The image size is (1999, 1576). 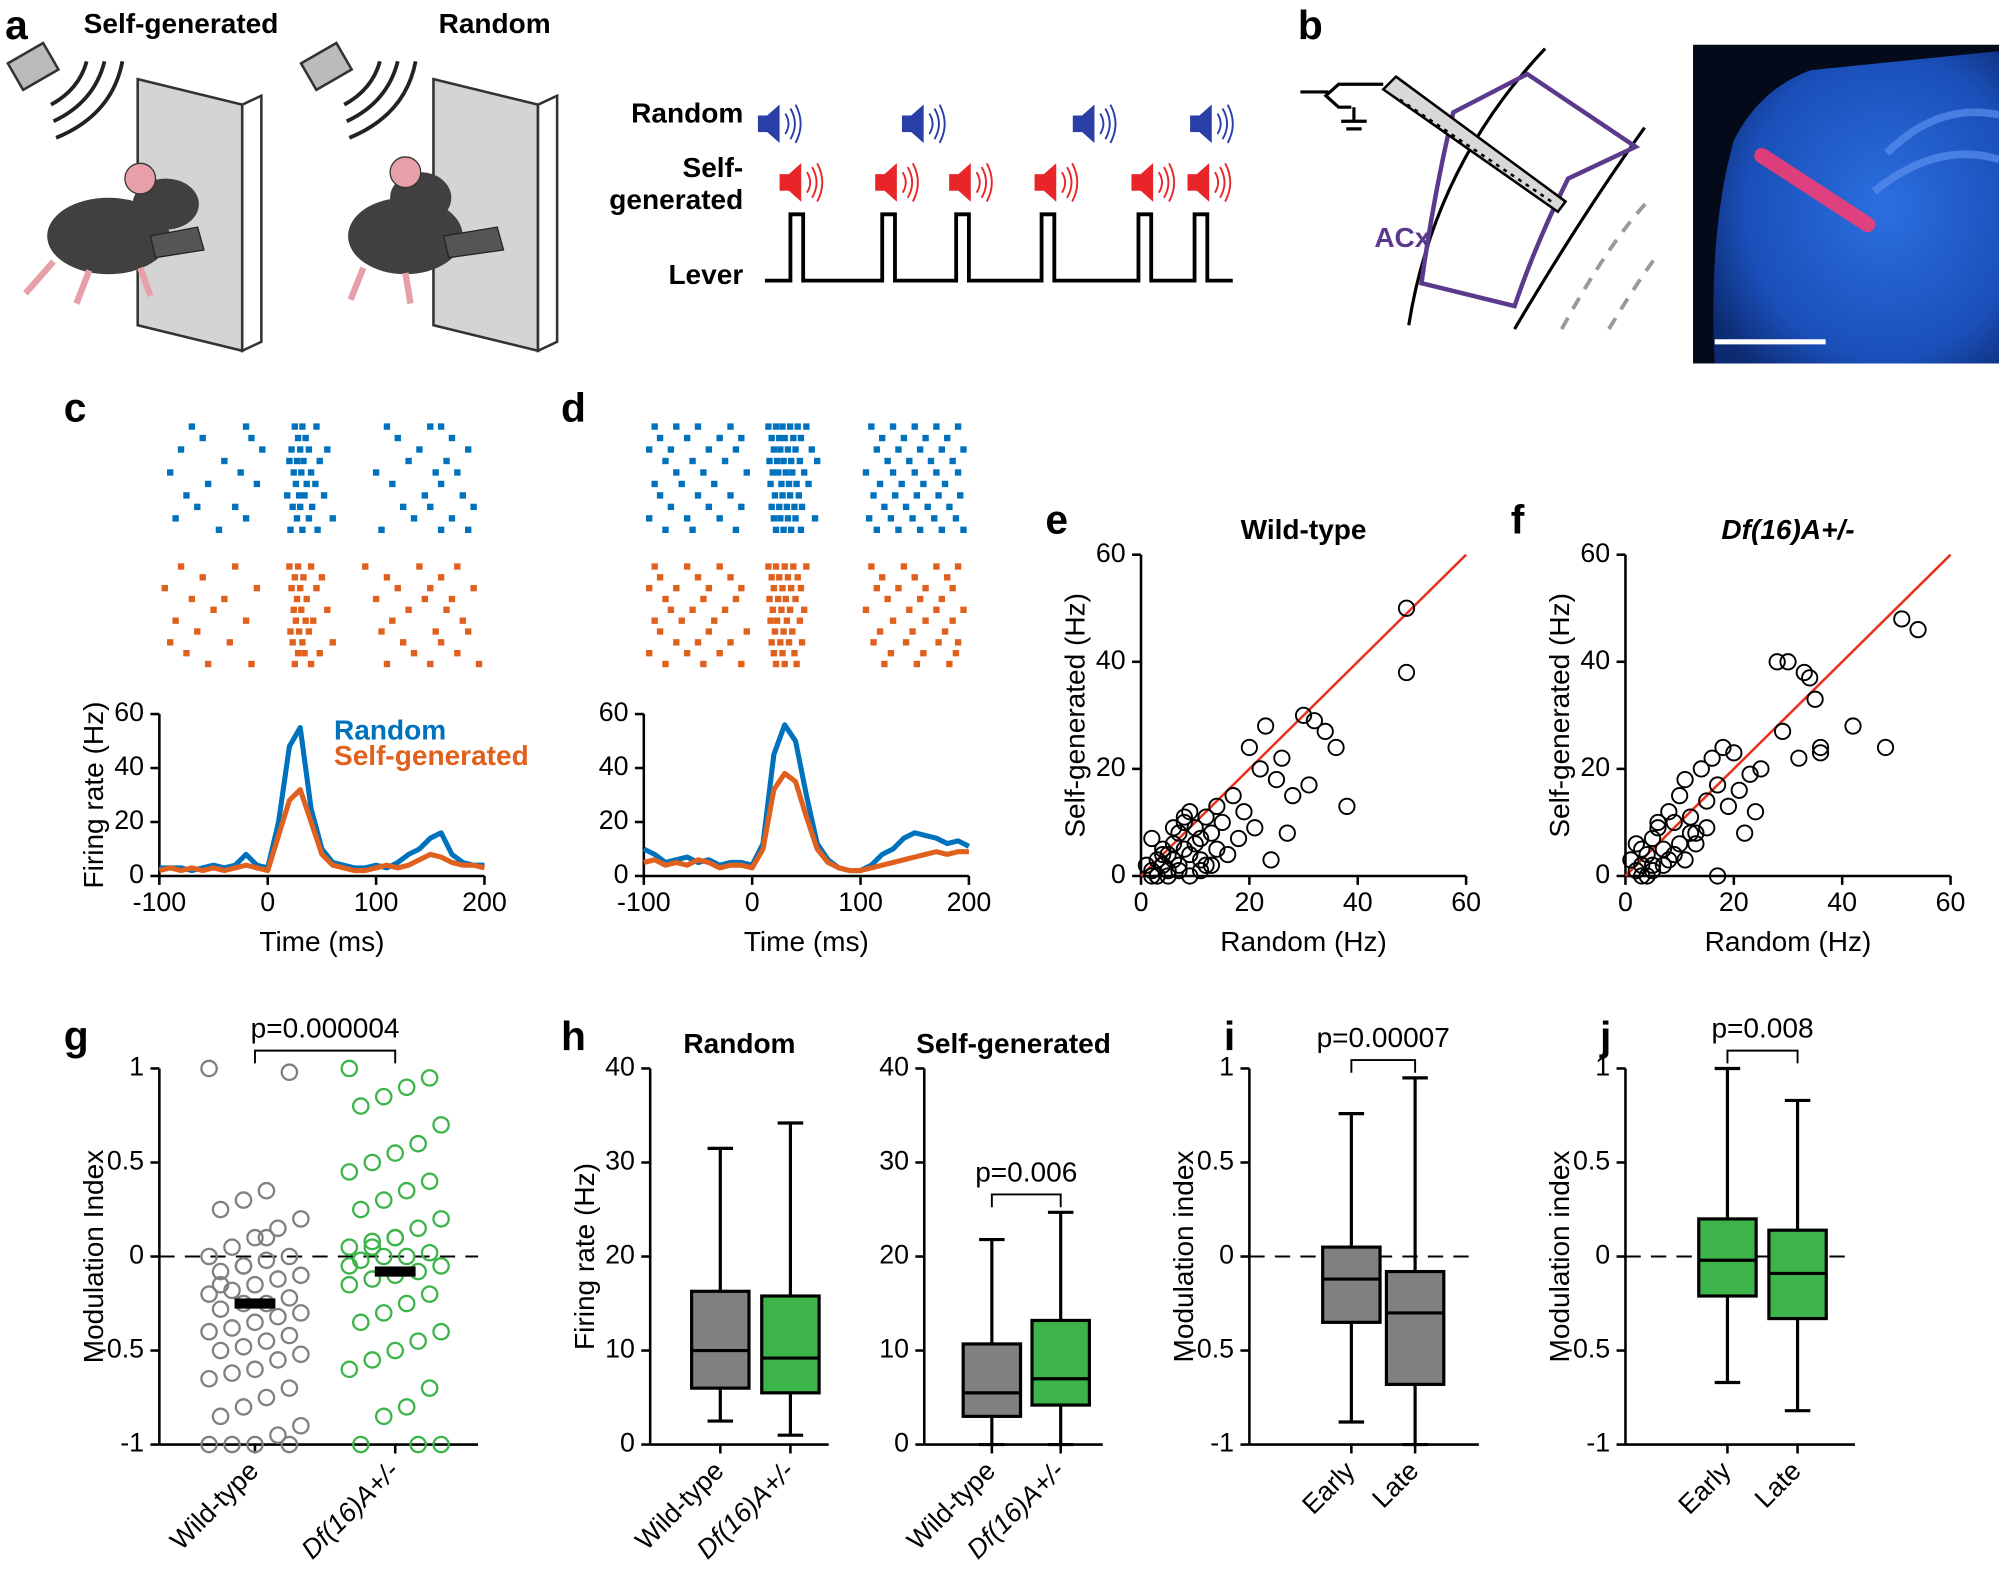 I want to click on chart-title: Self-generated, so click(x=1013, y=1043).